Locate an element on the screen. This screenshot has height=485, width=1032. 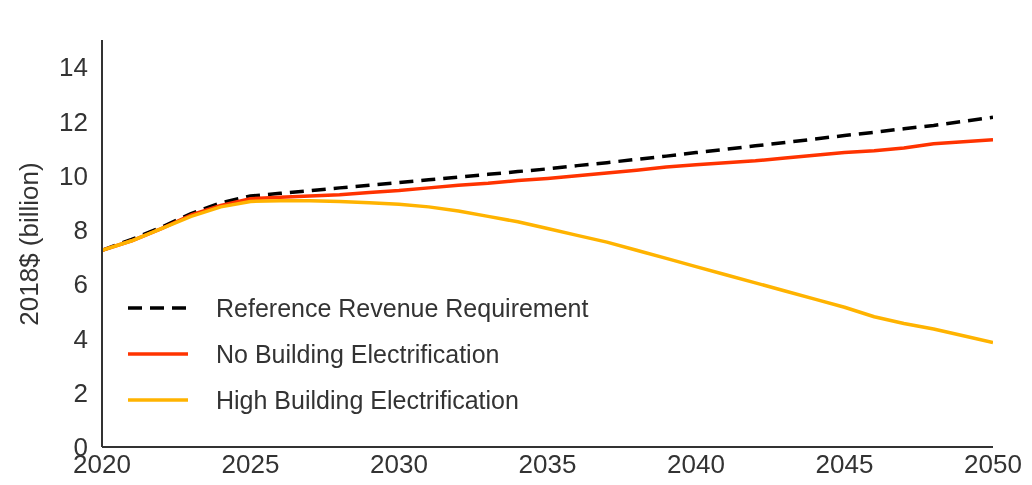
x-tick-label: 2035 is located at coordinates (547, 464).